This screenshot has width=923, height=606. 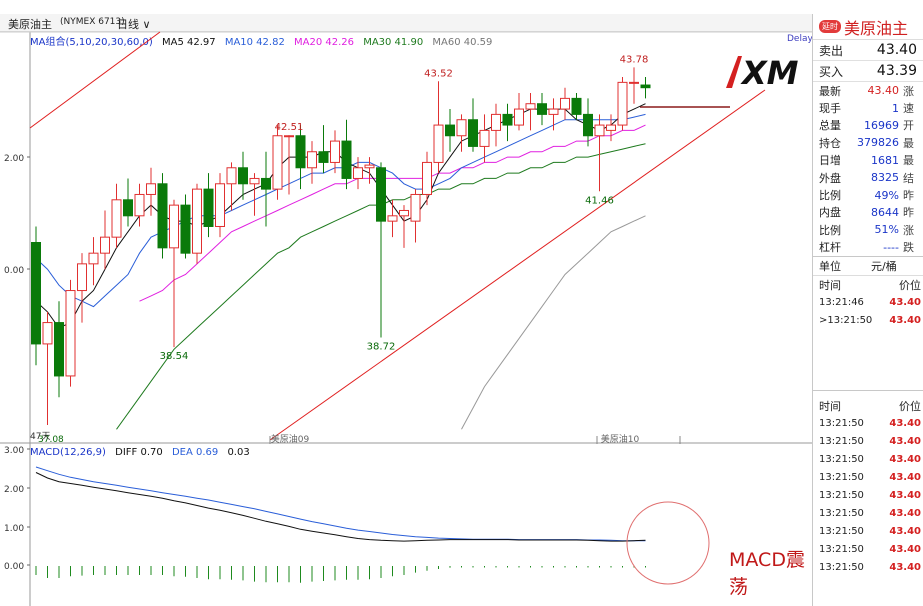 What do you see at coordinates (68, 452) in the screenshot?
I see `macd-label: MACD(12,26,9)` at bounding box center [68, 452].